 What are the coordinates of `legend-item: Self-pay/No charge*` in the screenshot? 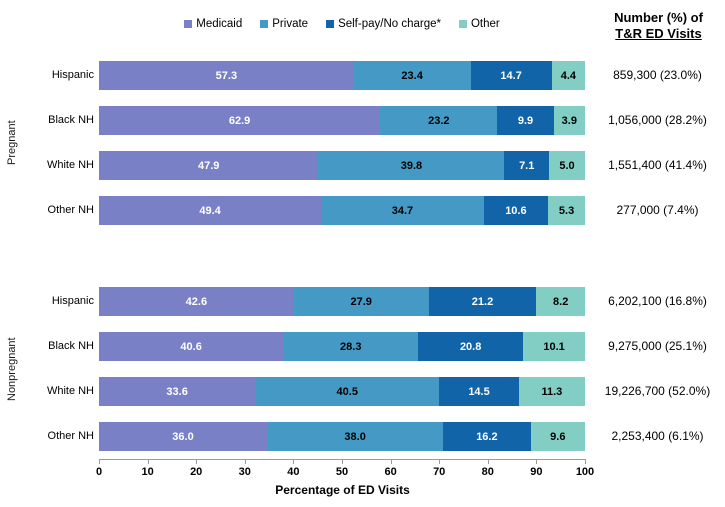 It's located at (383, 24).